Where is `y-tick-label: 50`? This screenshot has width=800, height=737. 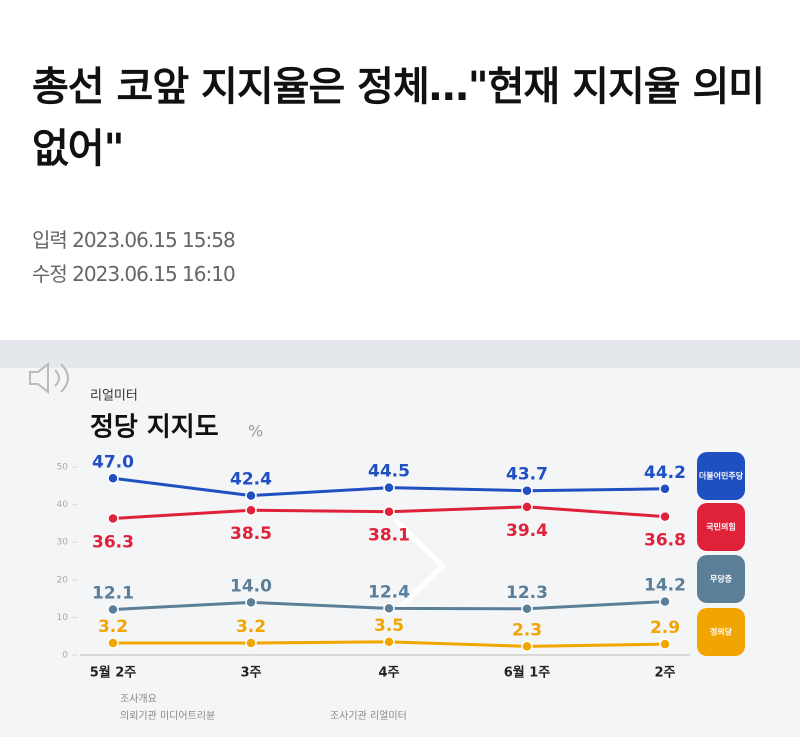 y-tick-label: 50 is located at coordinates (63, 468).